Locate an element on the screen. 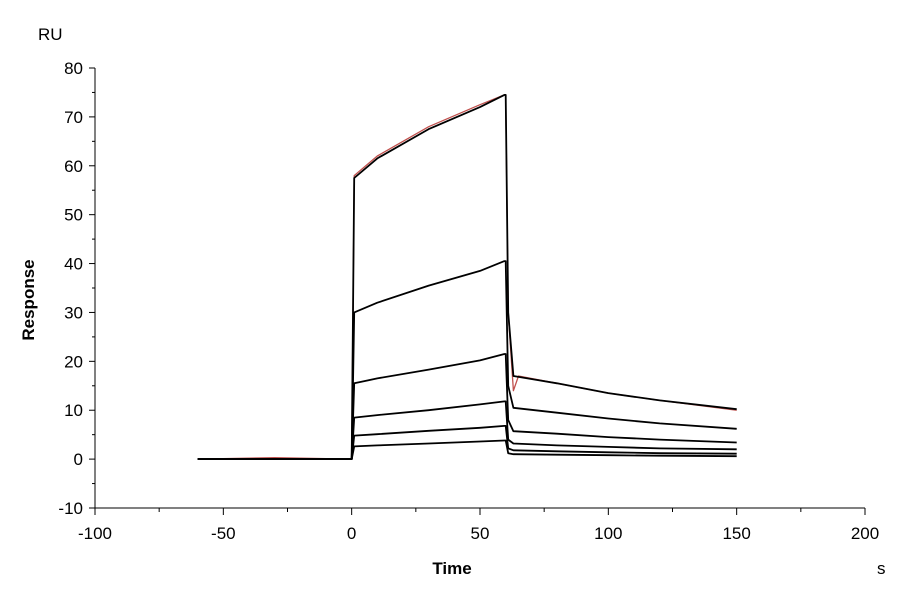 This screenshot has height=600, width=900. y-tick-label: 30 is located at coordinates (73, 312).